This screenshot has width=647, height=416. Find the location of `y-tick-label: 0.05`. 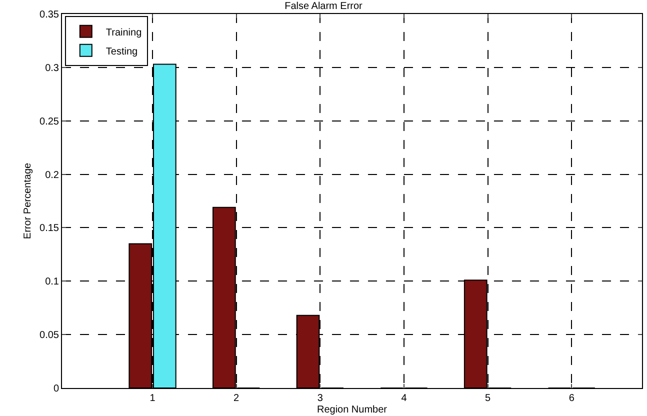

y-tick-label: 0.05 is located at coordinates (50, 336).